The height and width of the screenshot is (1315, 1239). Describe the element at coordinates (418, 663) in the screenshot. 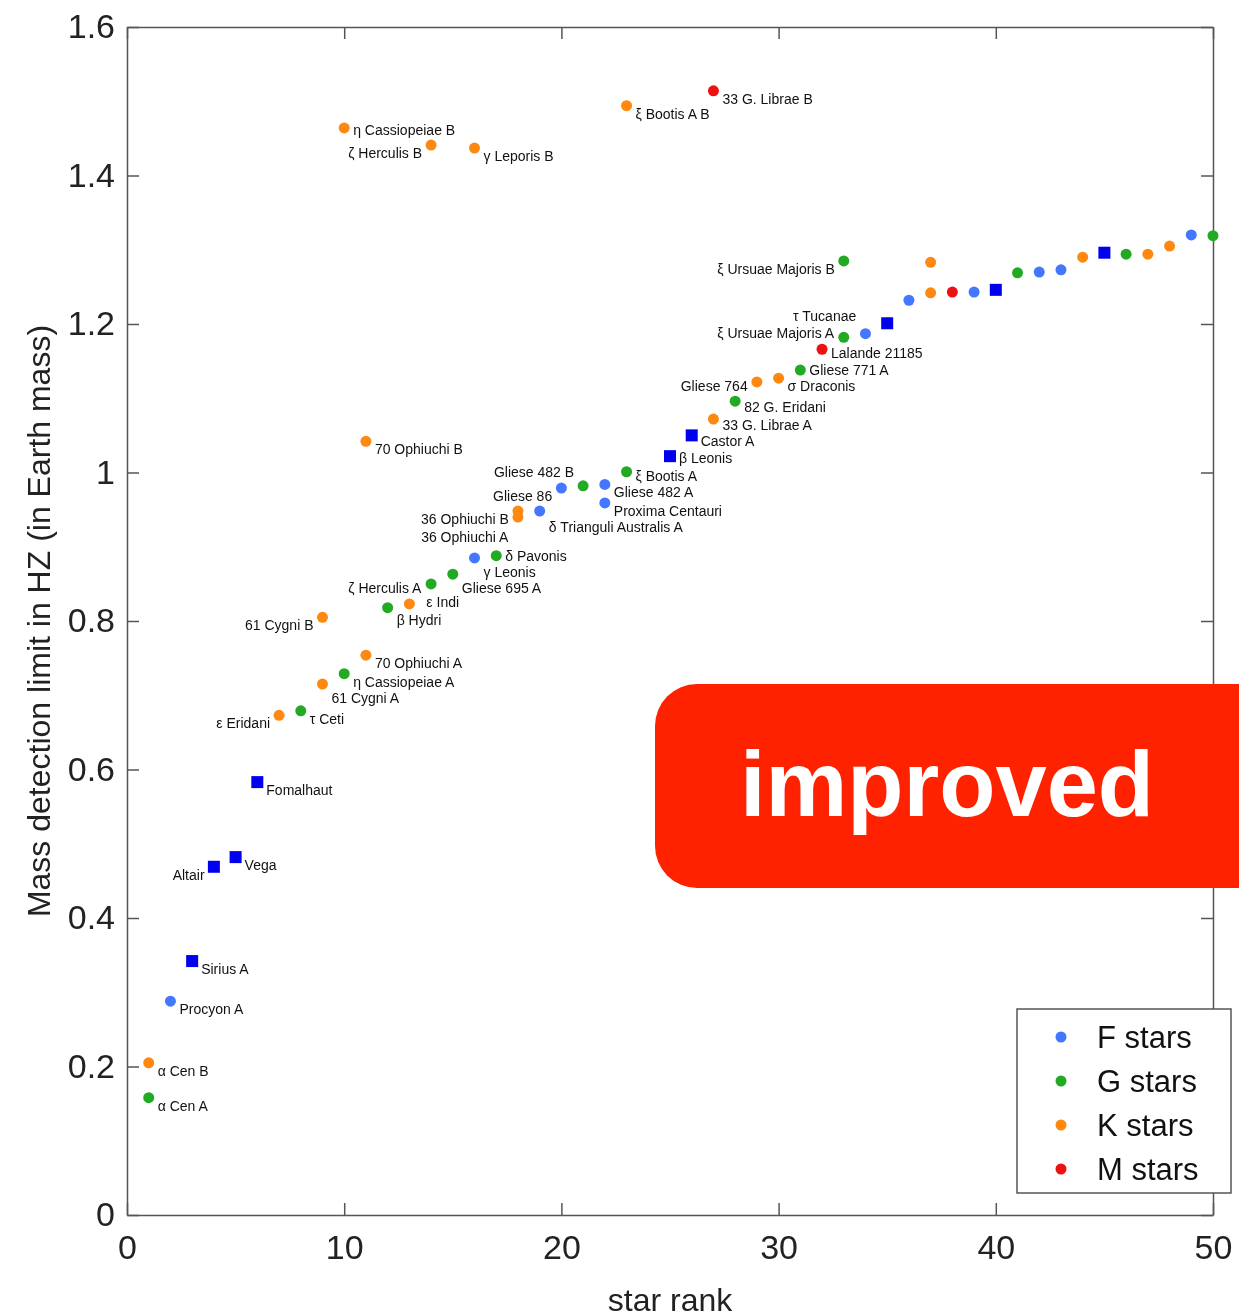

I see `annotation: 70 Ophiuchi A` at that location.